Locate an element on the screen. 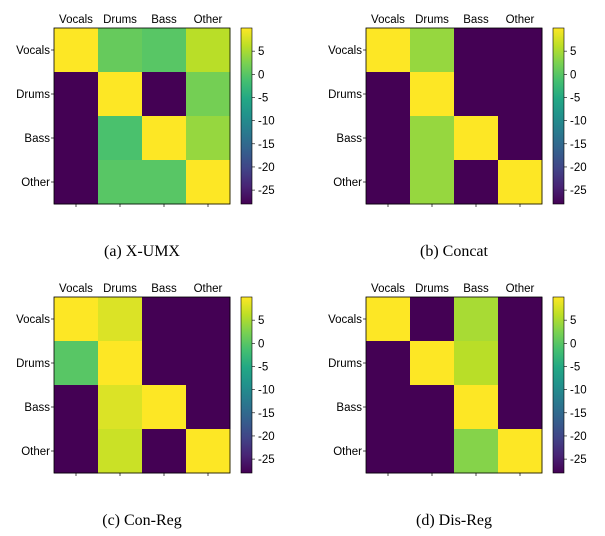 This screenshot has width=605, height=536. panel-caption: (d) Dis-Reg is located at coordinates (454, 520).